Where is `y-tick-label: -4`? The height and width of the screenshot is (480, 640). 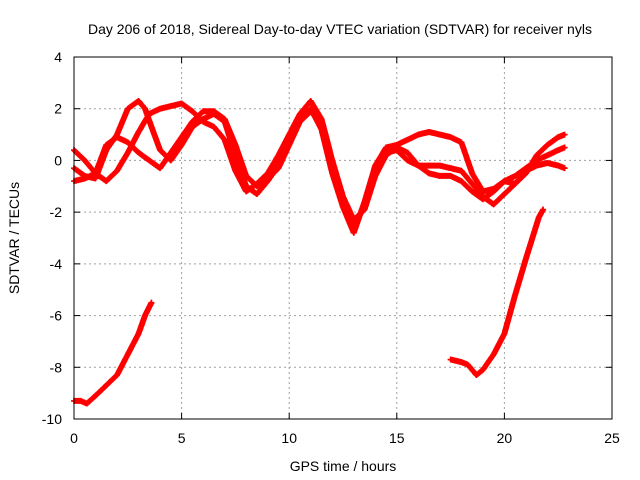
y-tick-label: -4 is located at coordinates (56, 264).